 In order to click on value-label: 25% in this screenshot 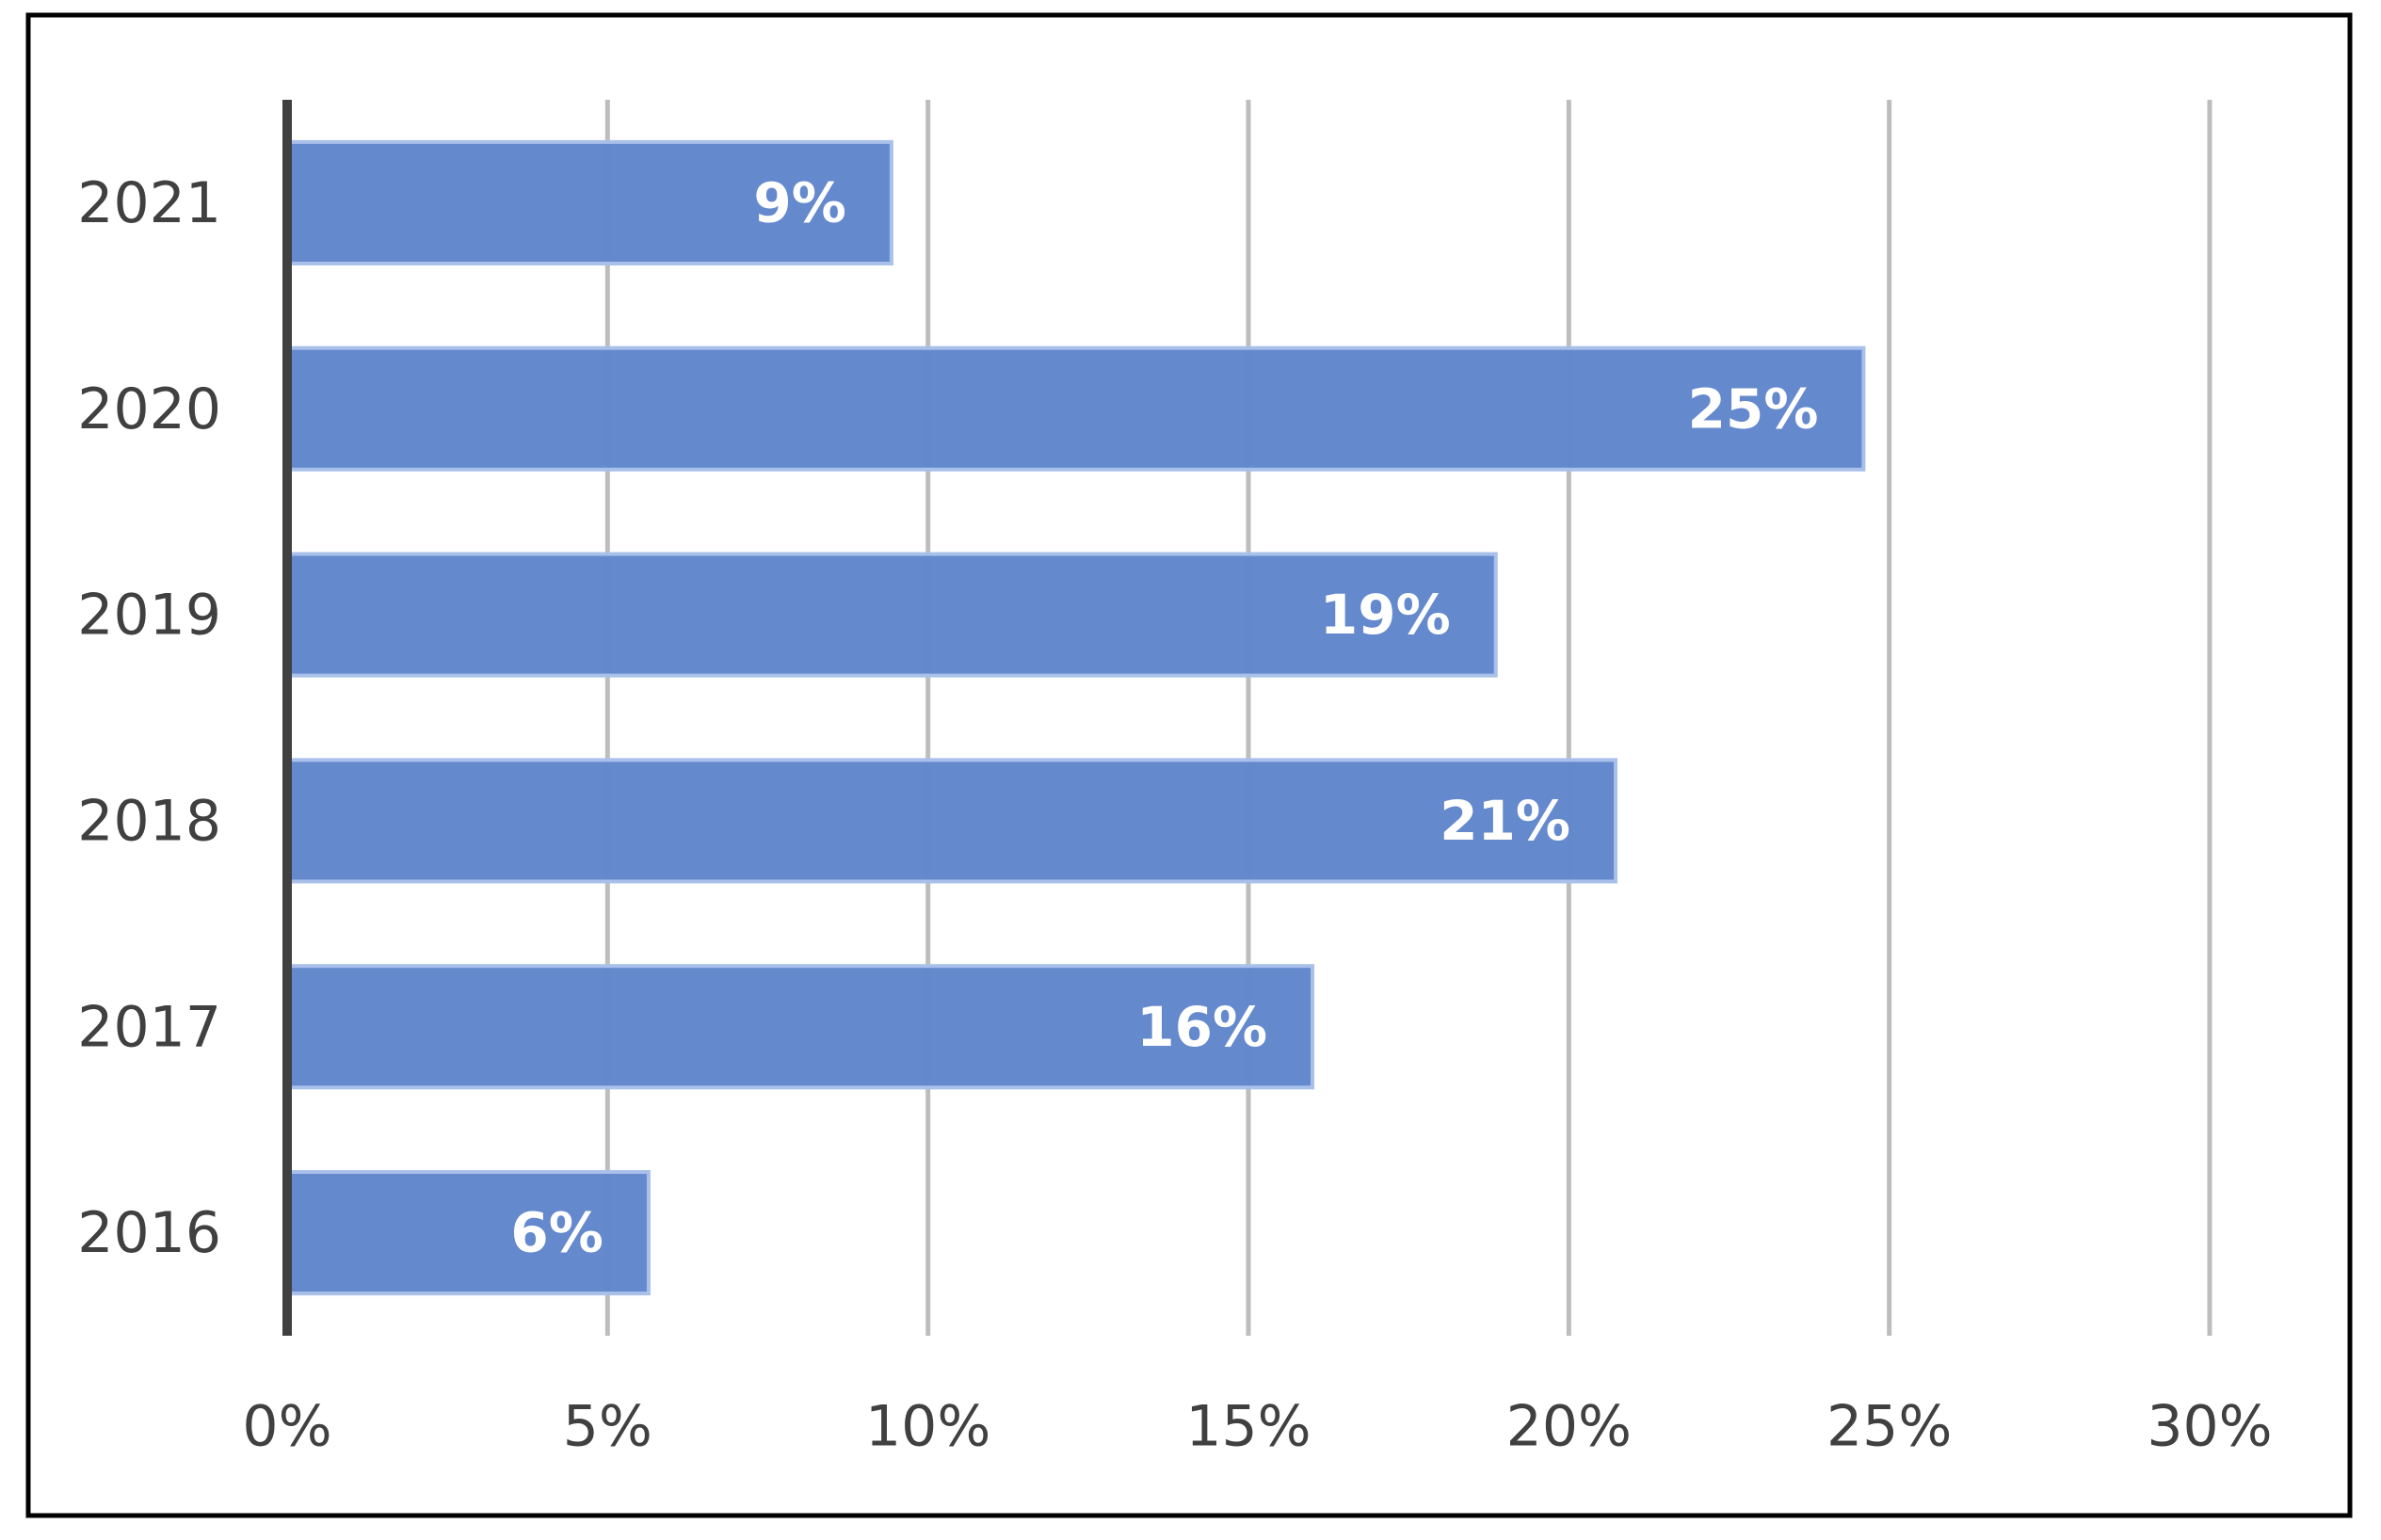, I will do `click(1754, 409)`.